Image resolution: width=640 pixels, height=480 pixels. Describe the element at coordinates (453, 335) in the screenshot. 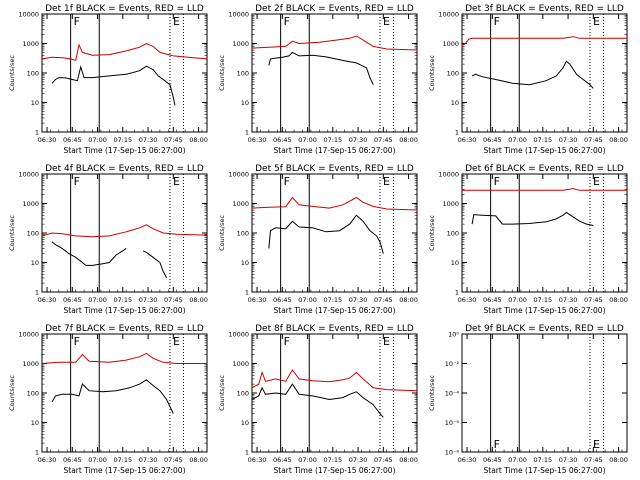

I see `y-tick-label: 10⁰` at that location.